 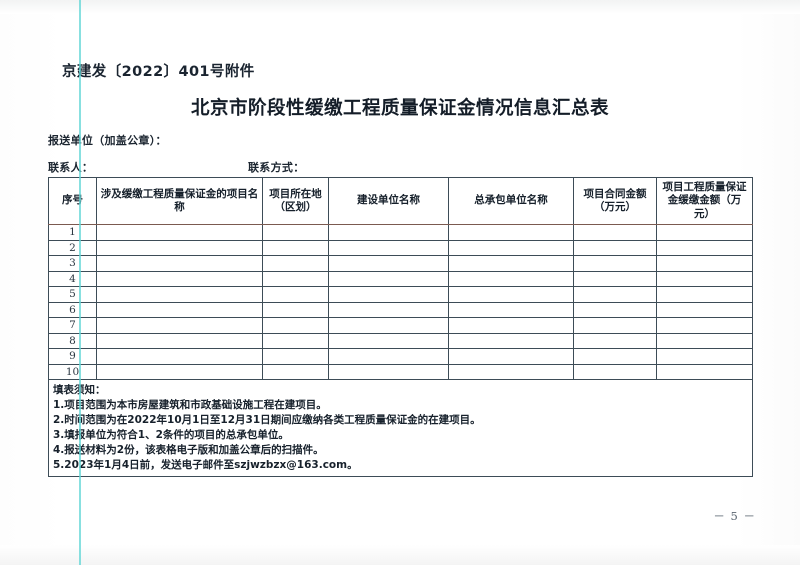 What do you see at coordinates (399, 108) in the screenshot?
I see `page-title: 北京市阶段性缓缴工程质量保证金情况信息汇总表` at bounding box center [399, 108].